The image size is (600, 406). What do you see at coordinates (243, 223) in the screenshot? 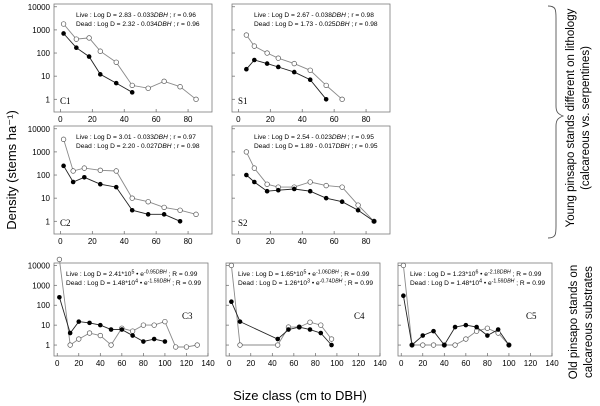
I see `panel-label: S2` at bounding box center [243, 223].